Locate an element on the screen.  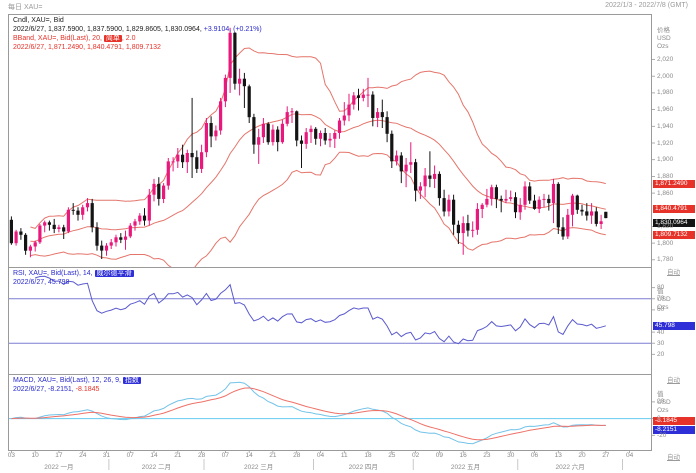
x-axis-week-label: 31 is located at coordinates (106, 455).